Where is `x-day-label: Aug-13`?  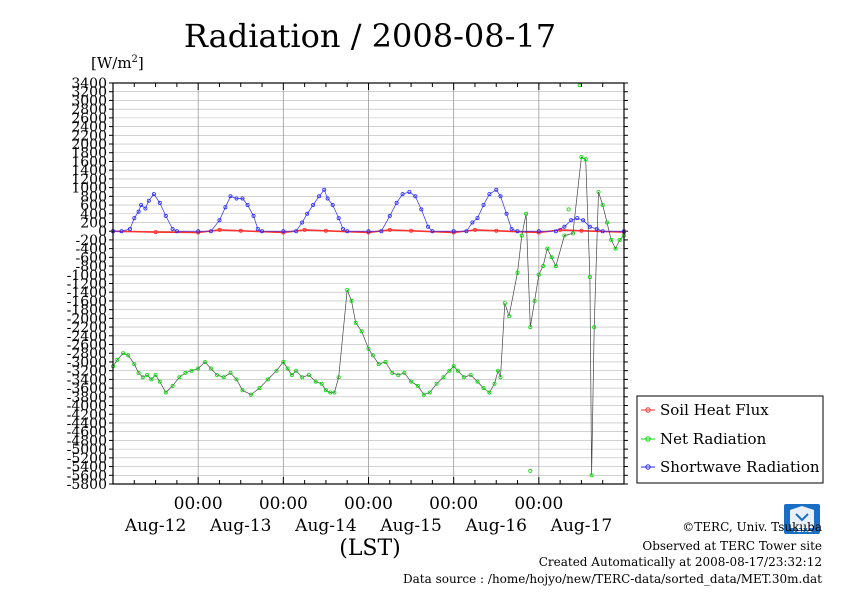
x-day-label: Aug-13 is located at coordinates (240, 526).